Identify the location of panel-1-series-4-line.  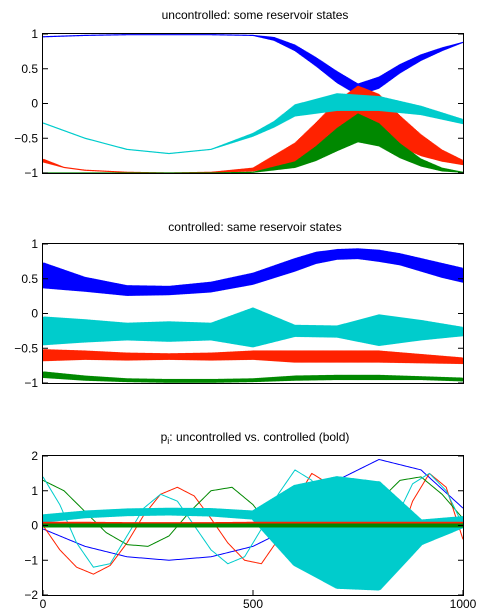
(253, 124).